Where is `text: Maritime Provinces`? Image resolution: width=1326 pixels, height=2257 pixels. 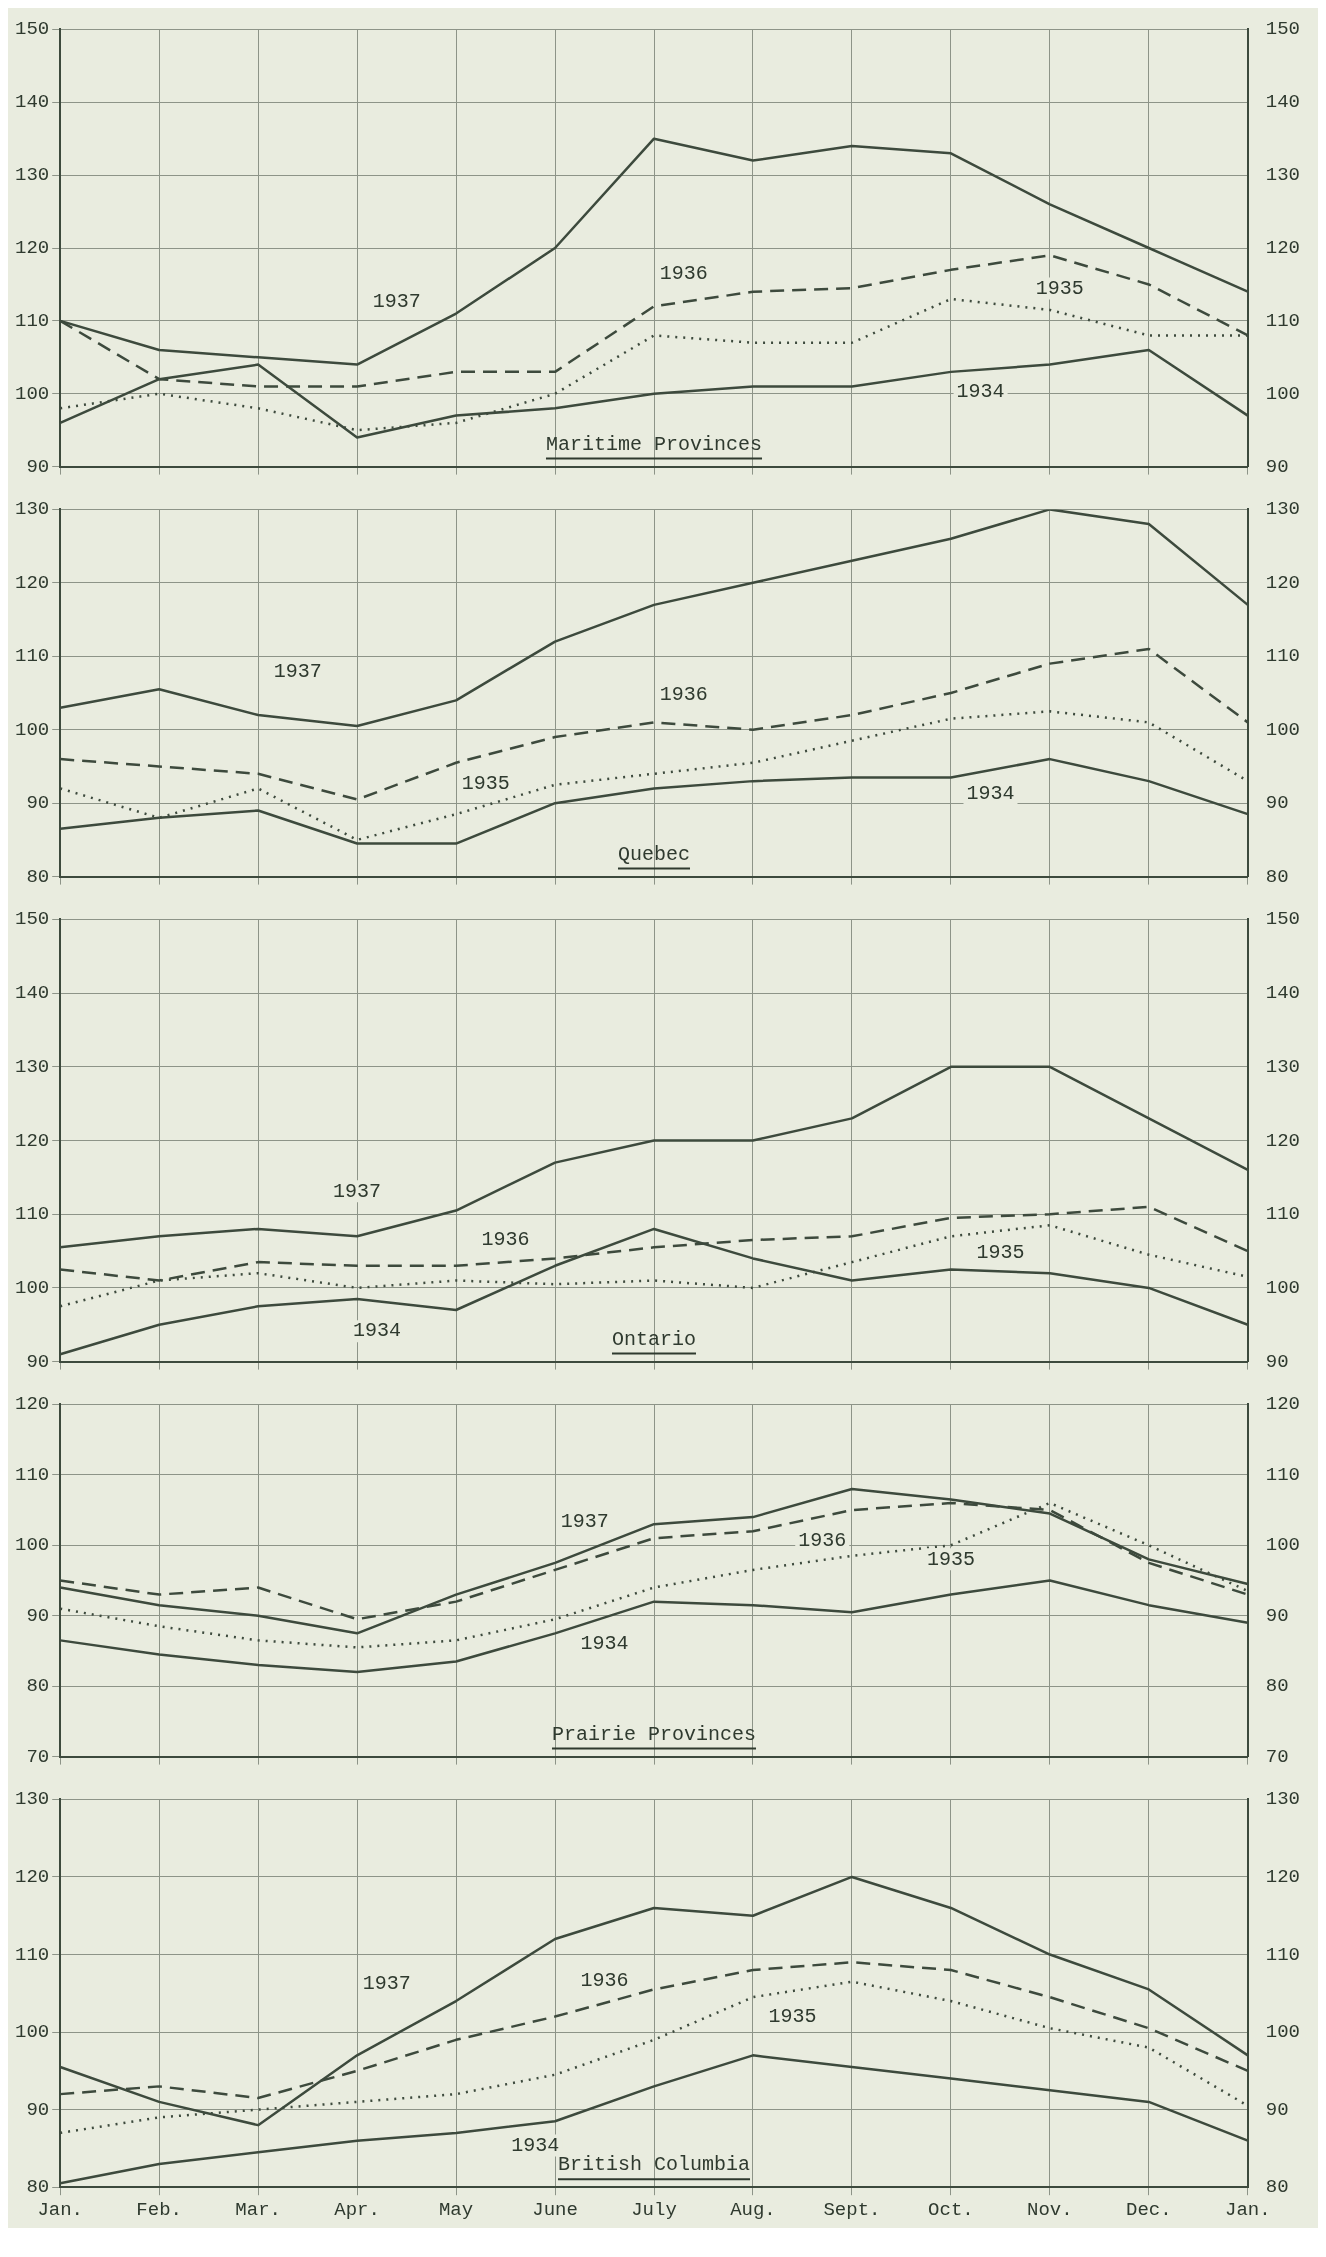
text: Maritime Provinces is located at coordinates (654, 444).